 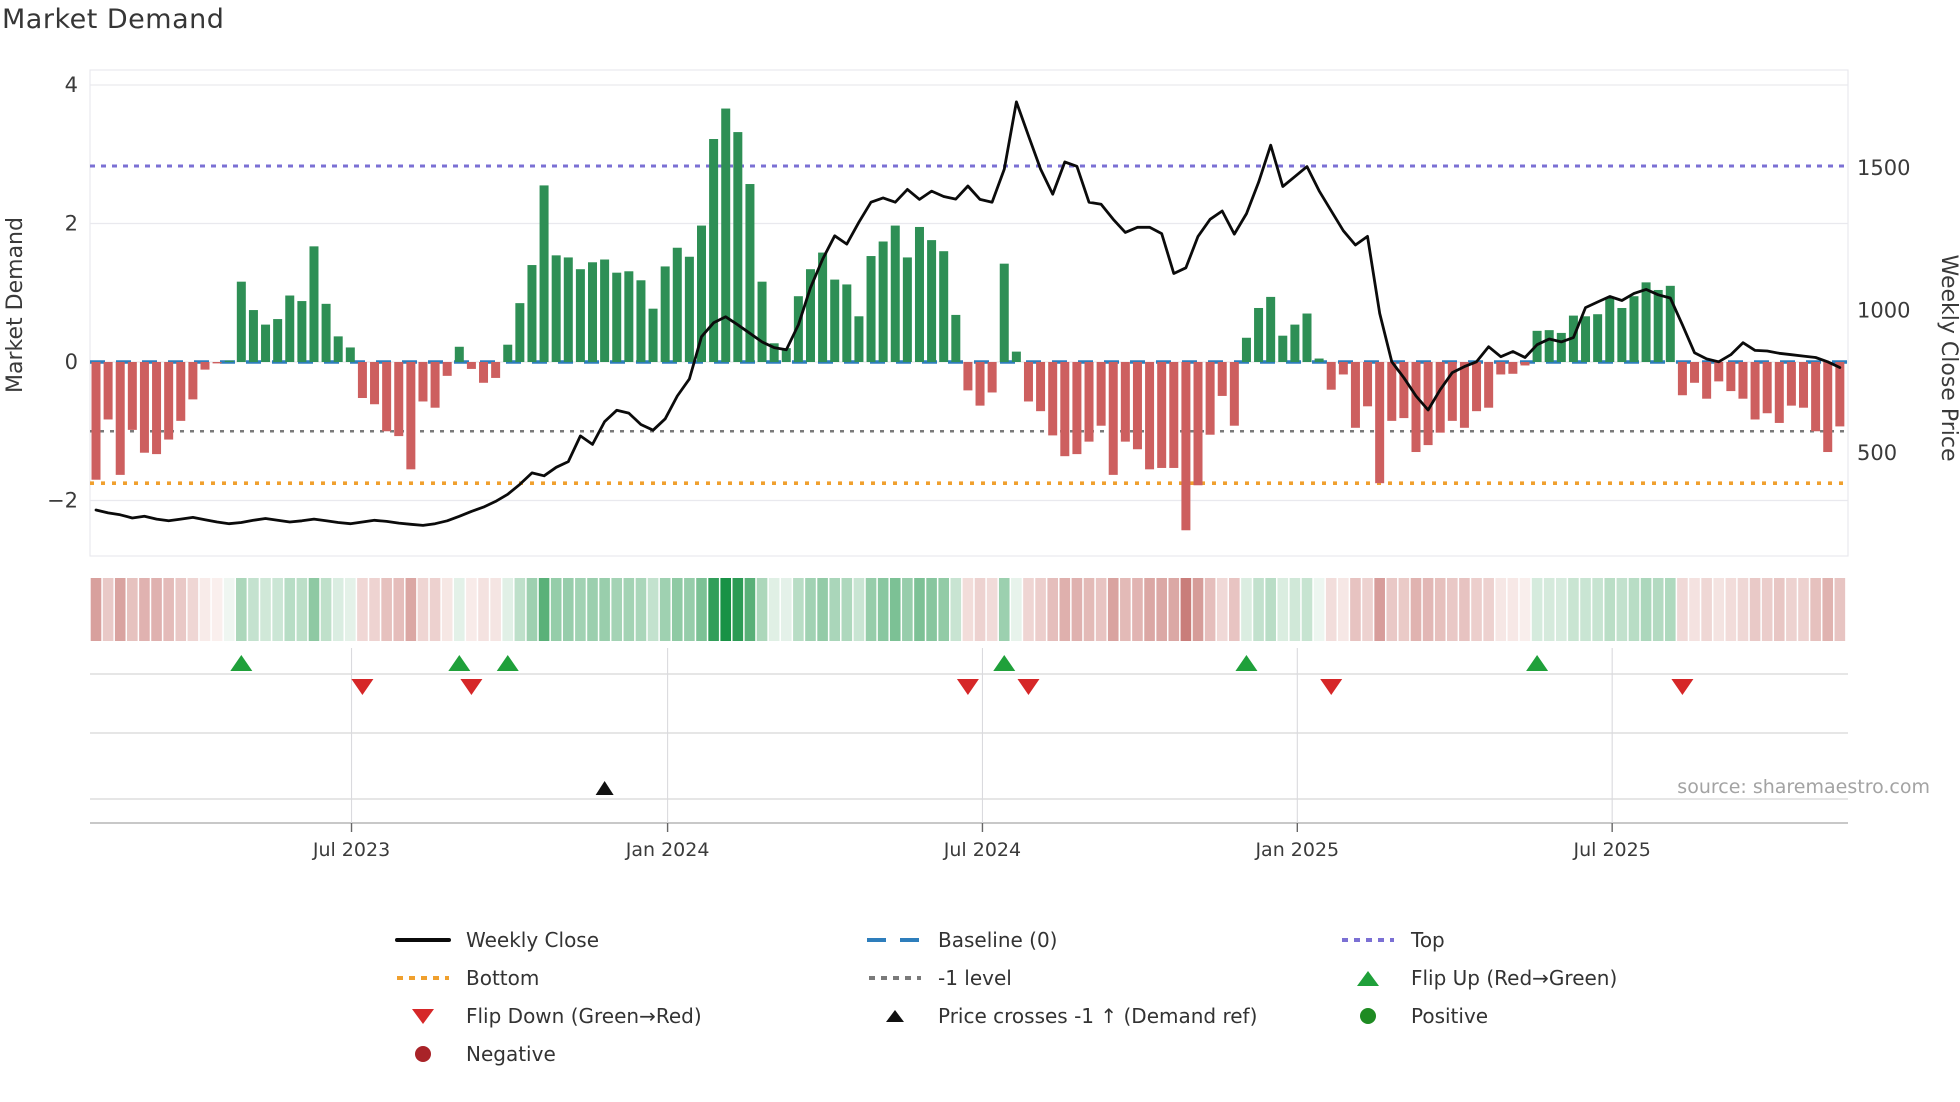 What do you see at coordinates (895, 978) in the screenshot?
I see `minus1-dotted-line-icon` at bounding box center [895, 978].